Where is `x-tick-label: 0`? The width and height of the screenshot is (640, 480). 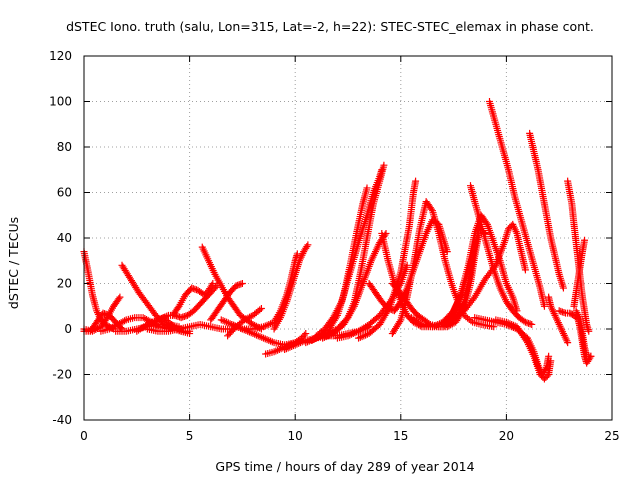 x-tick-label: 0 is located at coordinates (84, 436).